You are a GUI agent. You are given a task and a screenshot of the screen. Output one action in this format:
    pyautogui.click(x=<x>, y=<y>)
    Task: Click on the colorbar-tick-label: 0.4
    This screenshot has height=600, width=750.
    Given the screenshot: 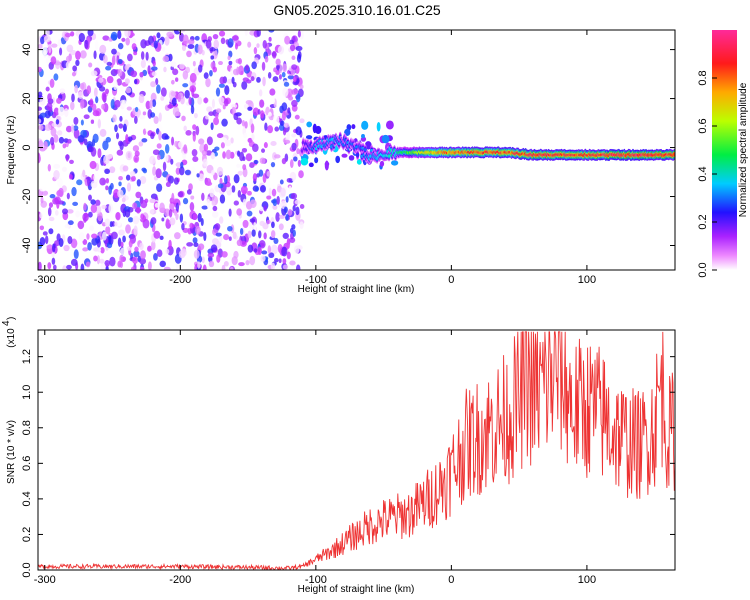 What is the action you would take?
    pyautogui.click(x=703, y=173)
    